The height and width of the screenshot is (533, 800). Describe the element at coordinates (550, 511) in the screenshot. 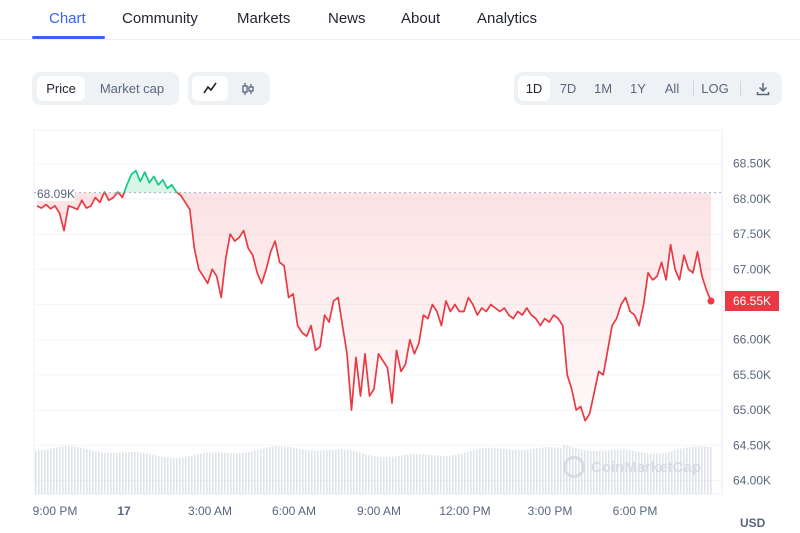

I see `x-tick-label: 3:00 PM` at that location.